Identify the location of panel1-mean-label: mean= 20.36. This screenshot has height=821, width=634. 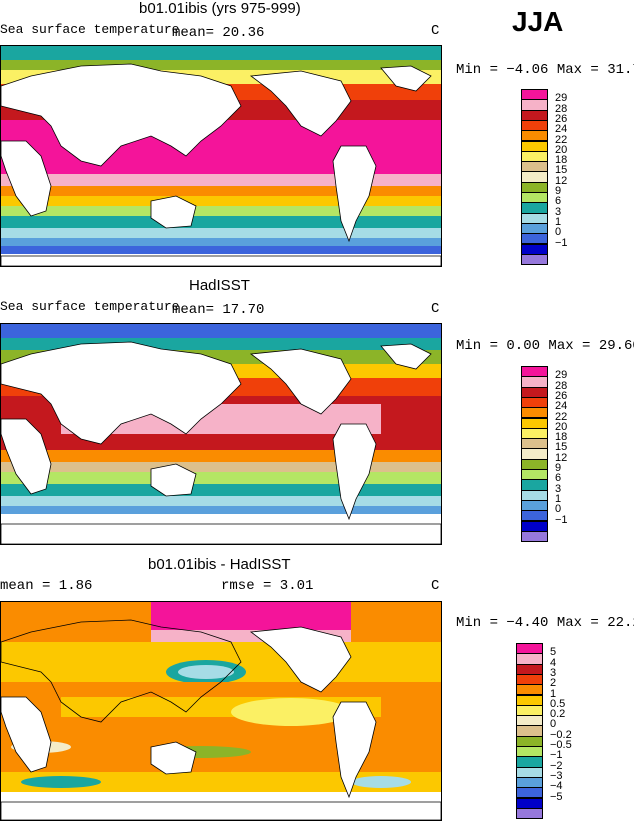
(218, 33).